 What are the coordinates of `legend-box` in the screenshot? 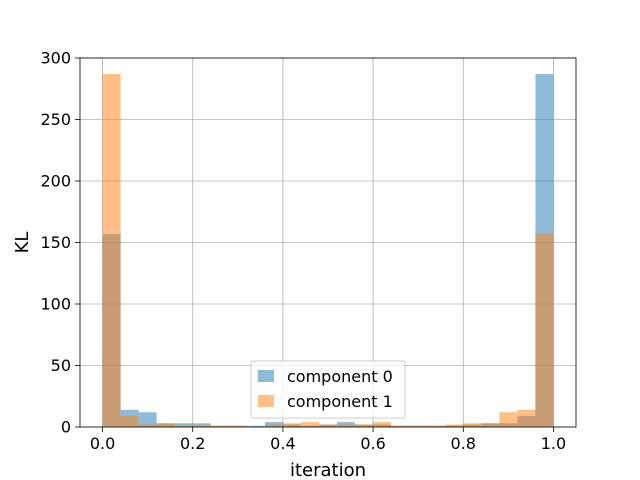 It's located at (328, 389).